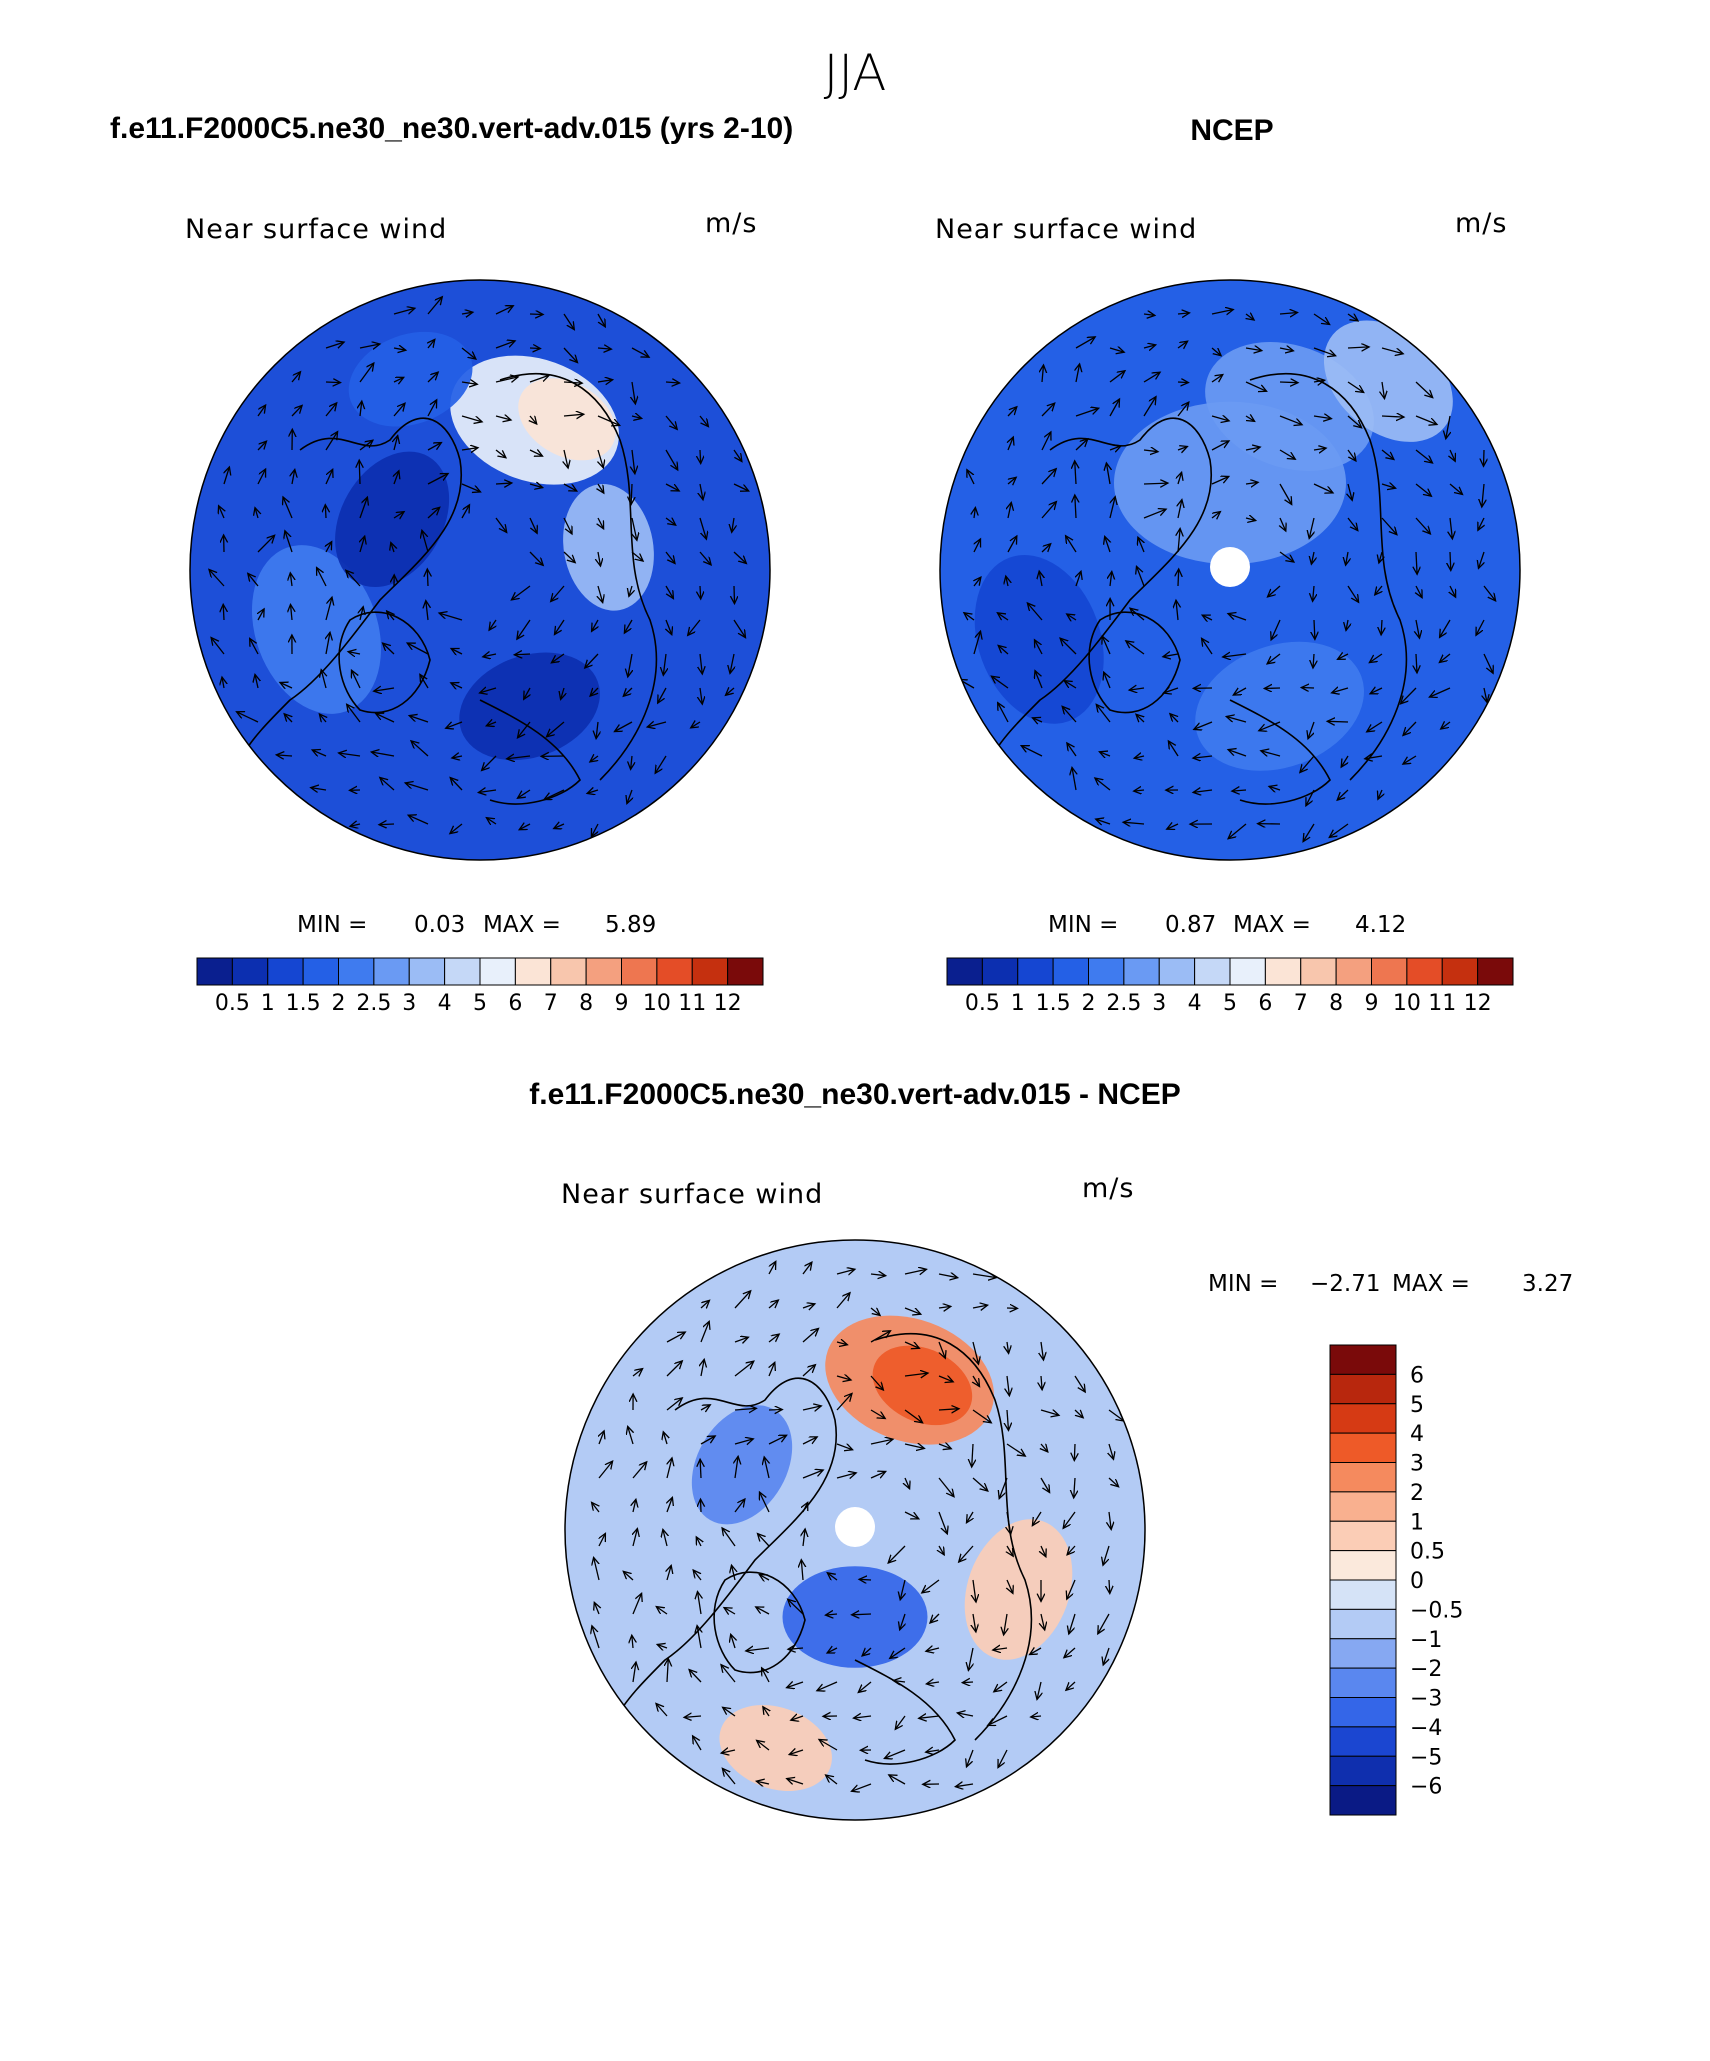 Image resolution: width=1710 pixels, height=2061 pixels. Describe the element at coordinates (905, 1712) in the screenshot. I see `coastline-europe` at that location.